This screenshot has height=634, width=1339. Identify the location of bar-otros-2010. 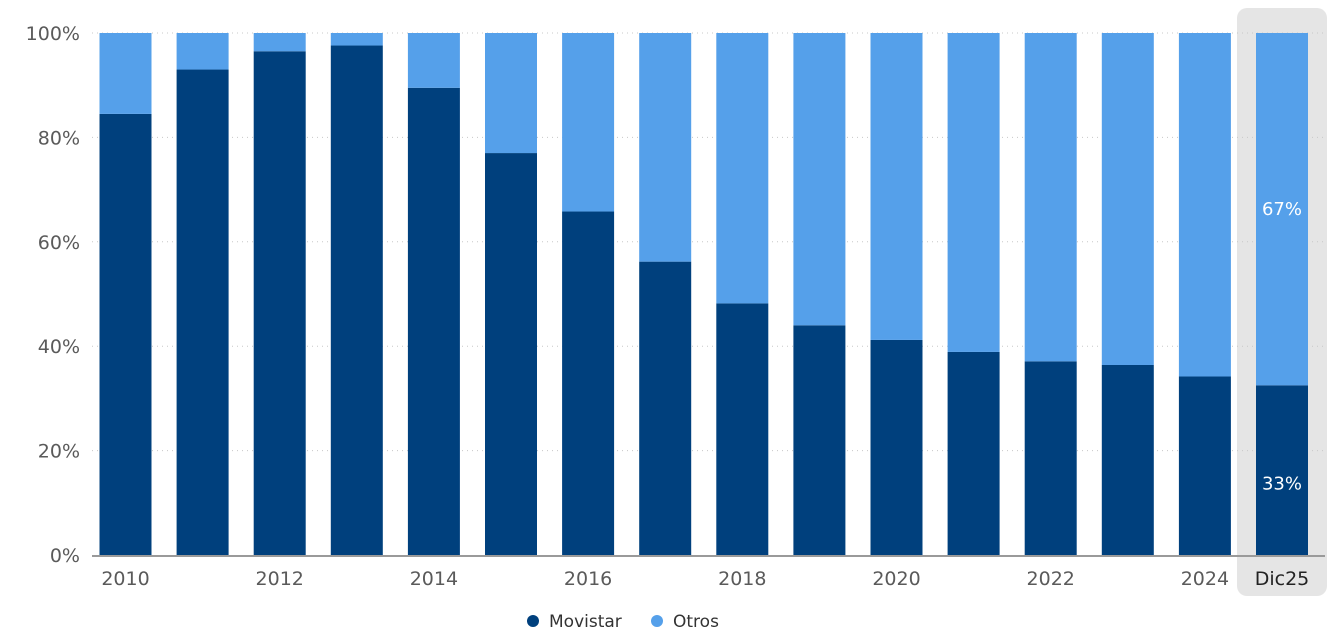
(125, 73).